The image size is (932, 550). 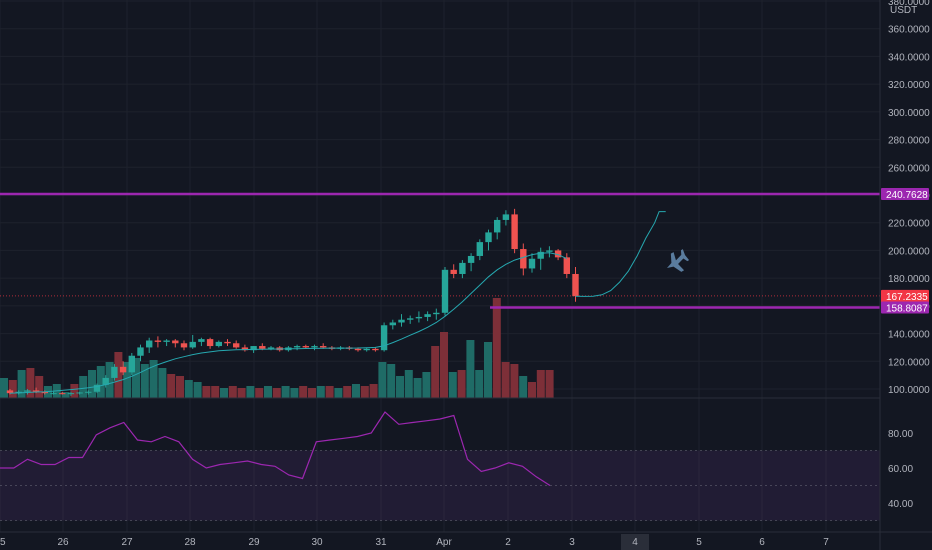 I want to click on price-tick-label: 360.0000, so click(x=909, y=30).